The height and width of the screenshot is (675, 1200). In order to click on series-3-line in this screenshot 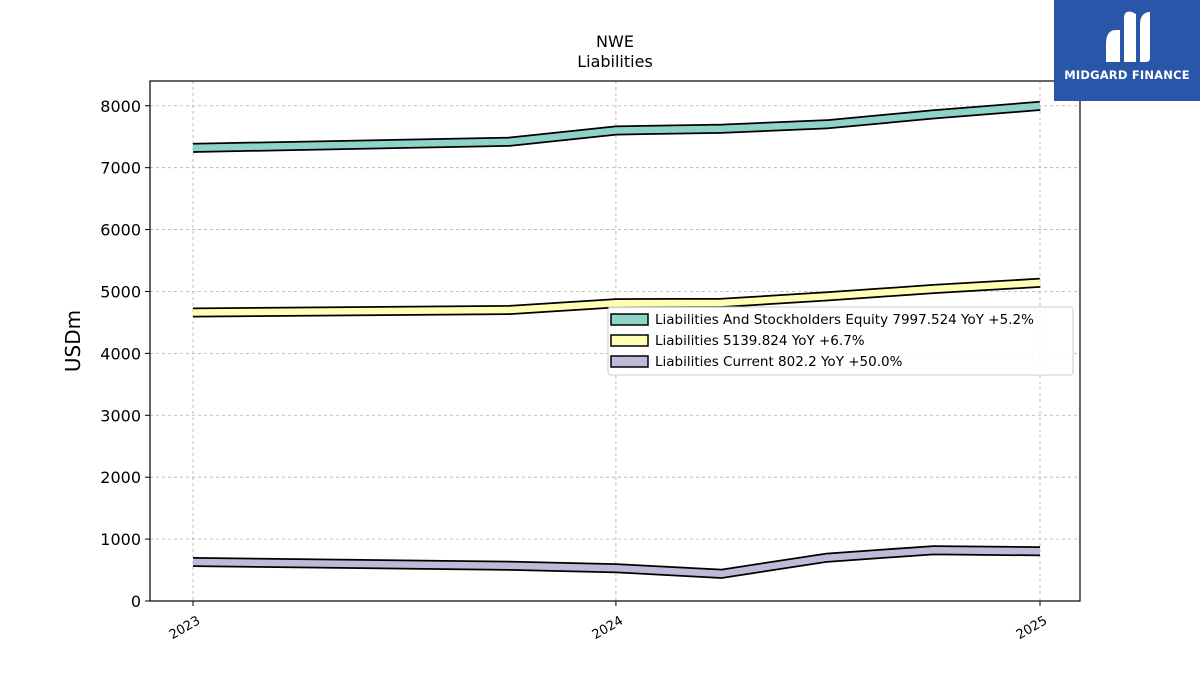, I will do `click(616, 562)`.